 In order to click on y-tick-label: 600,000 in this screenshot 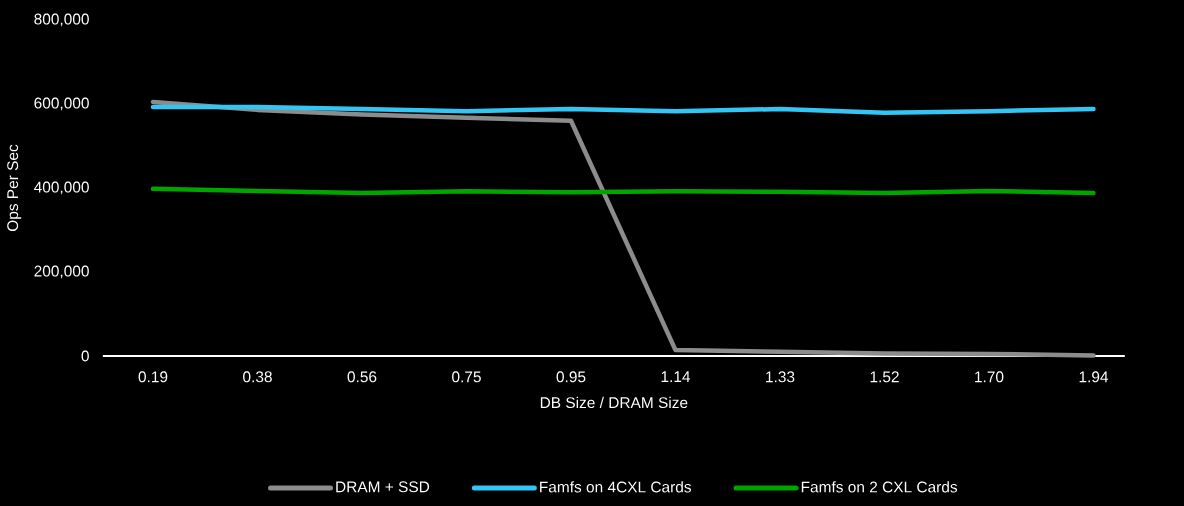, I will do `click(61, 104)`.